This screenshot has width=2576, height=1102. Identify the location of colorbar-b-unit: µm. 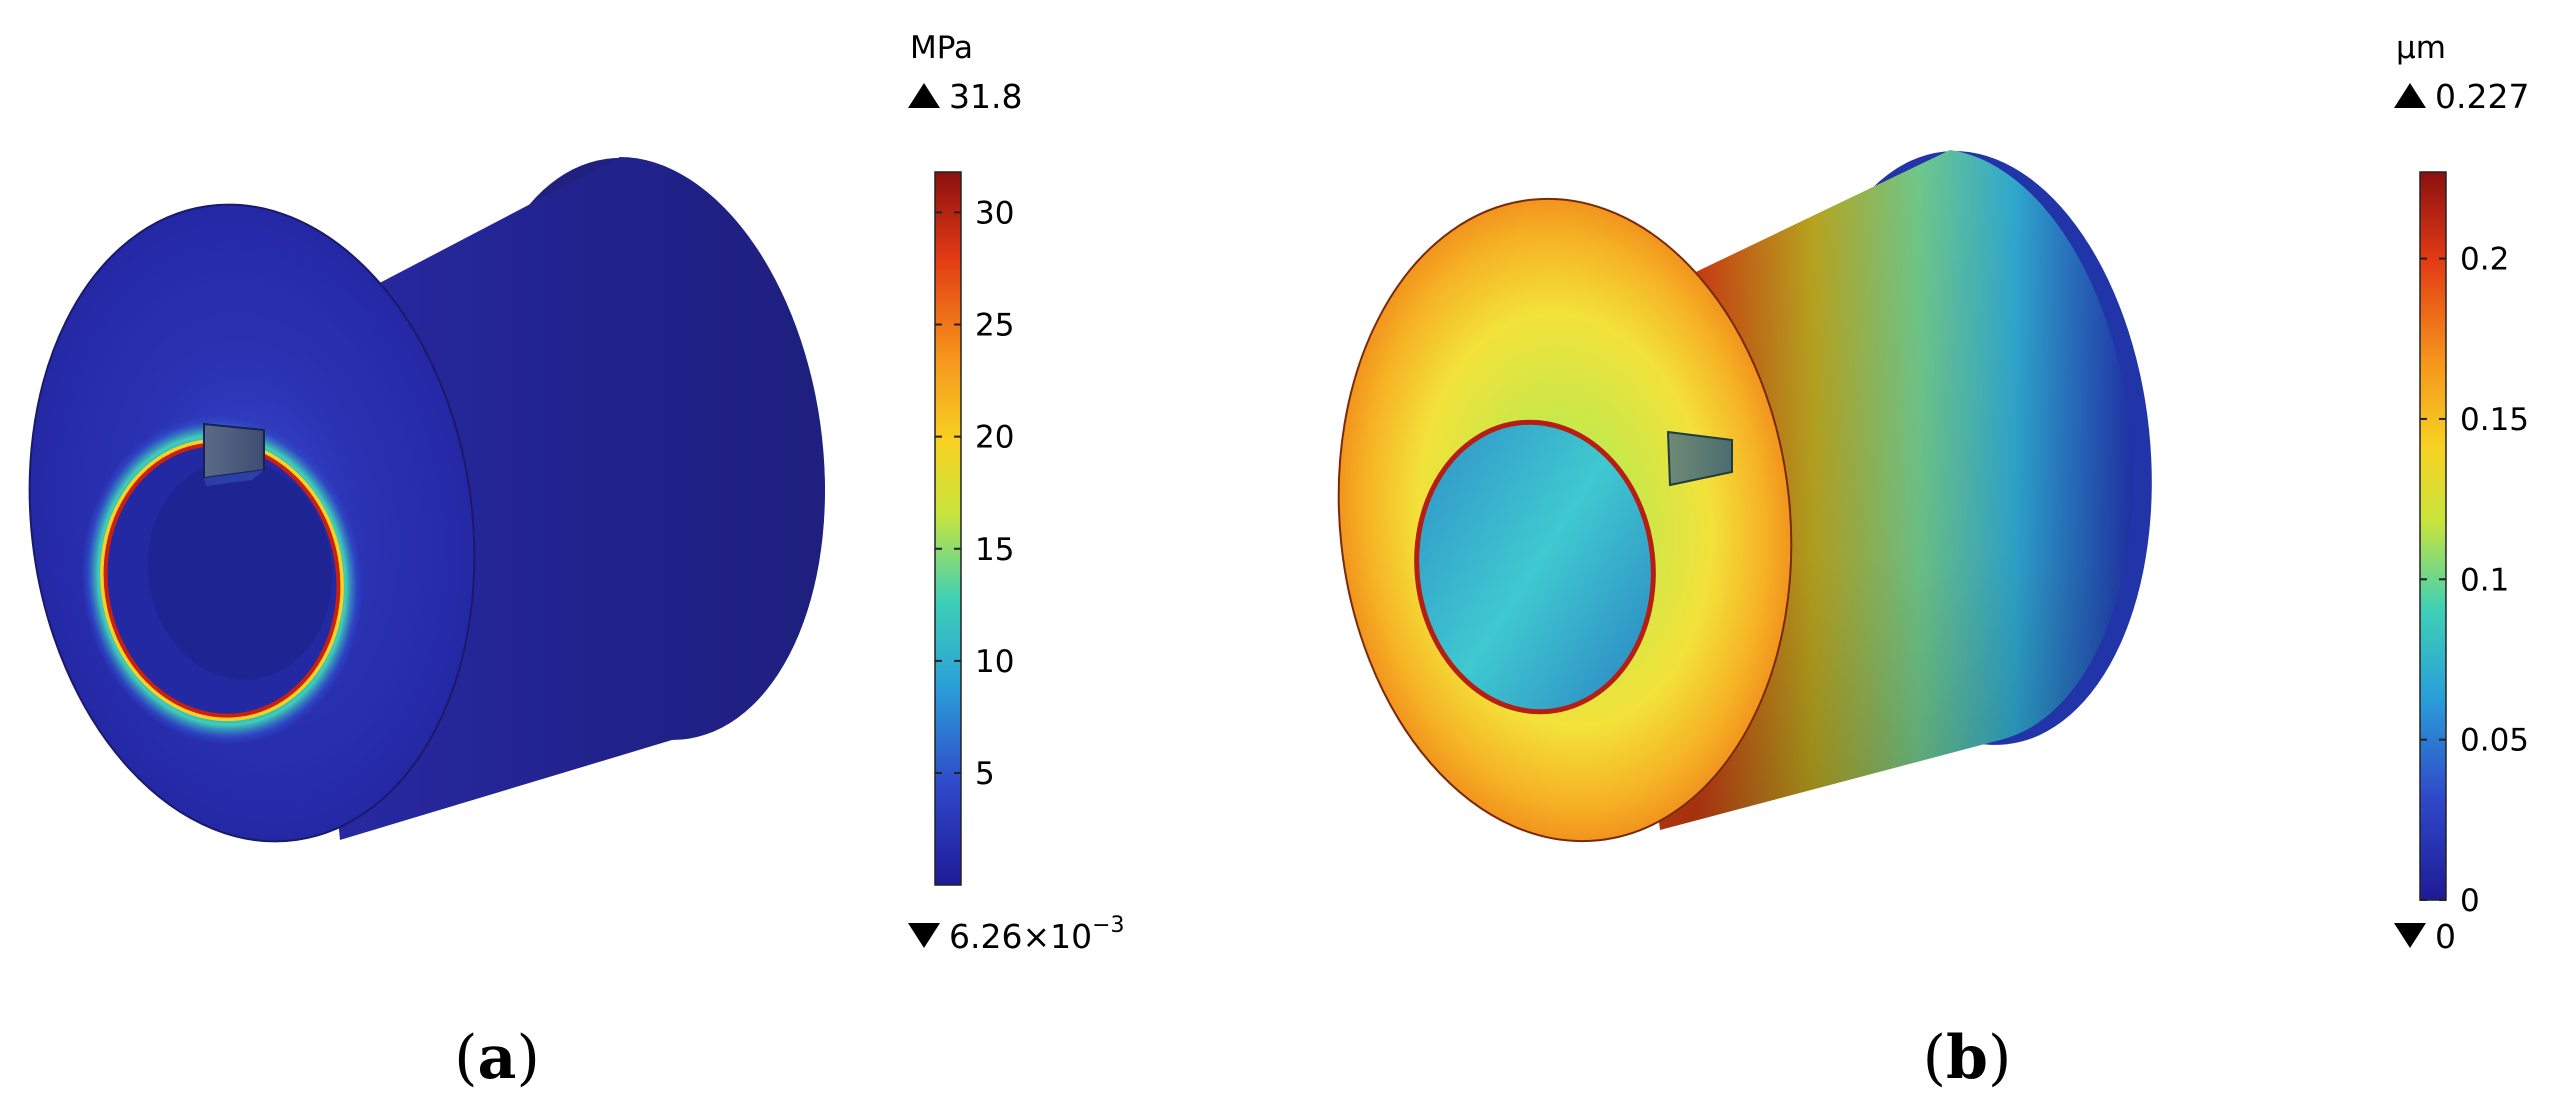
(2421, 48).